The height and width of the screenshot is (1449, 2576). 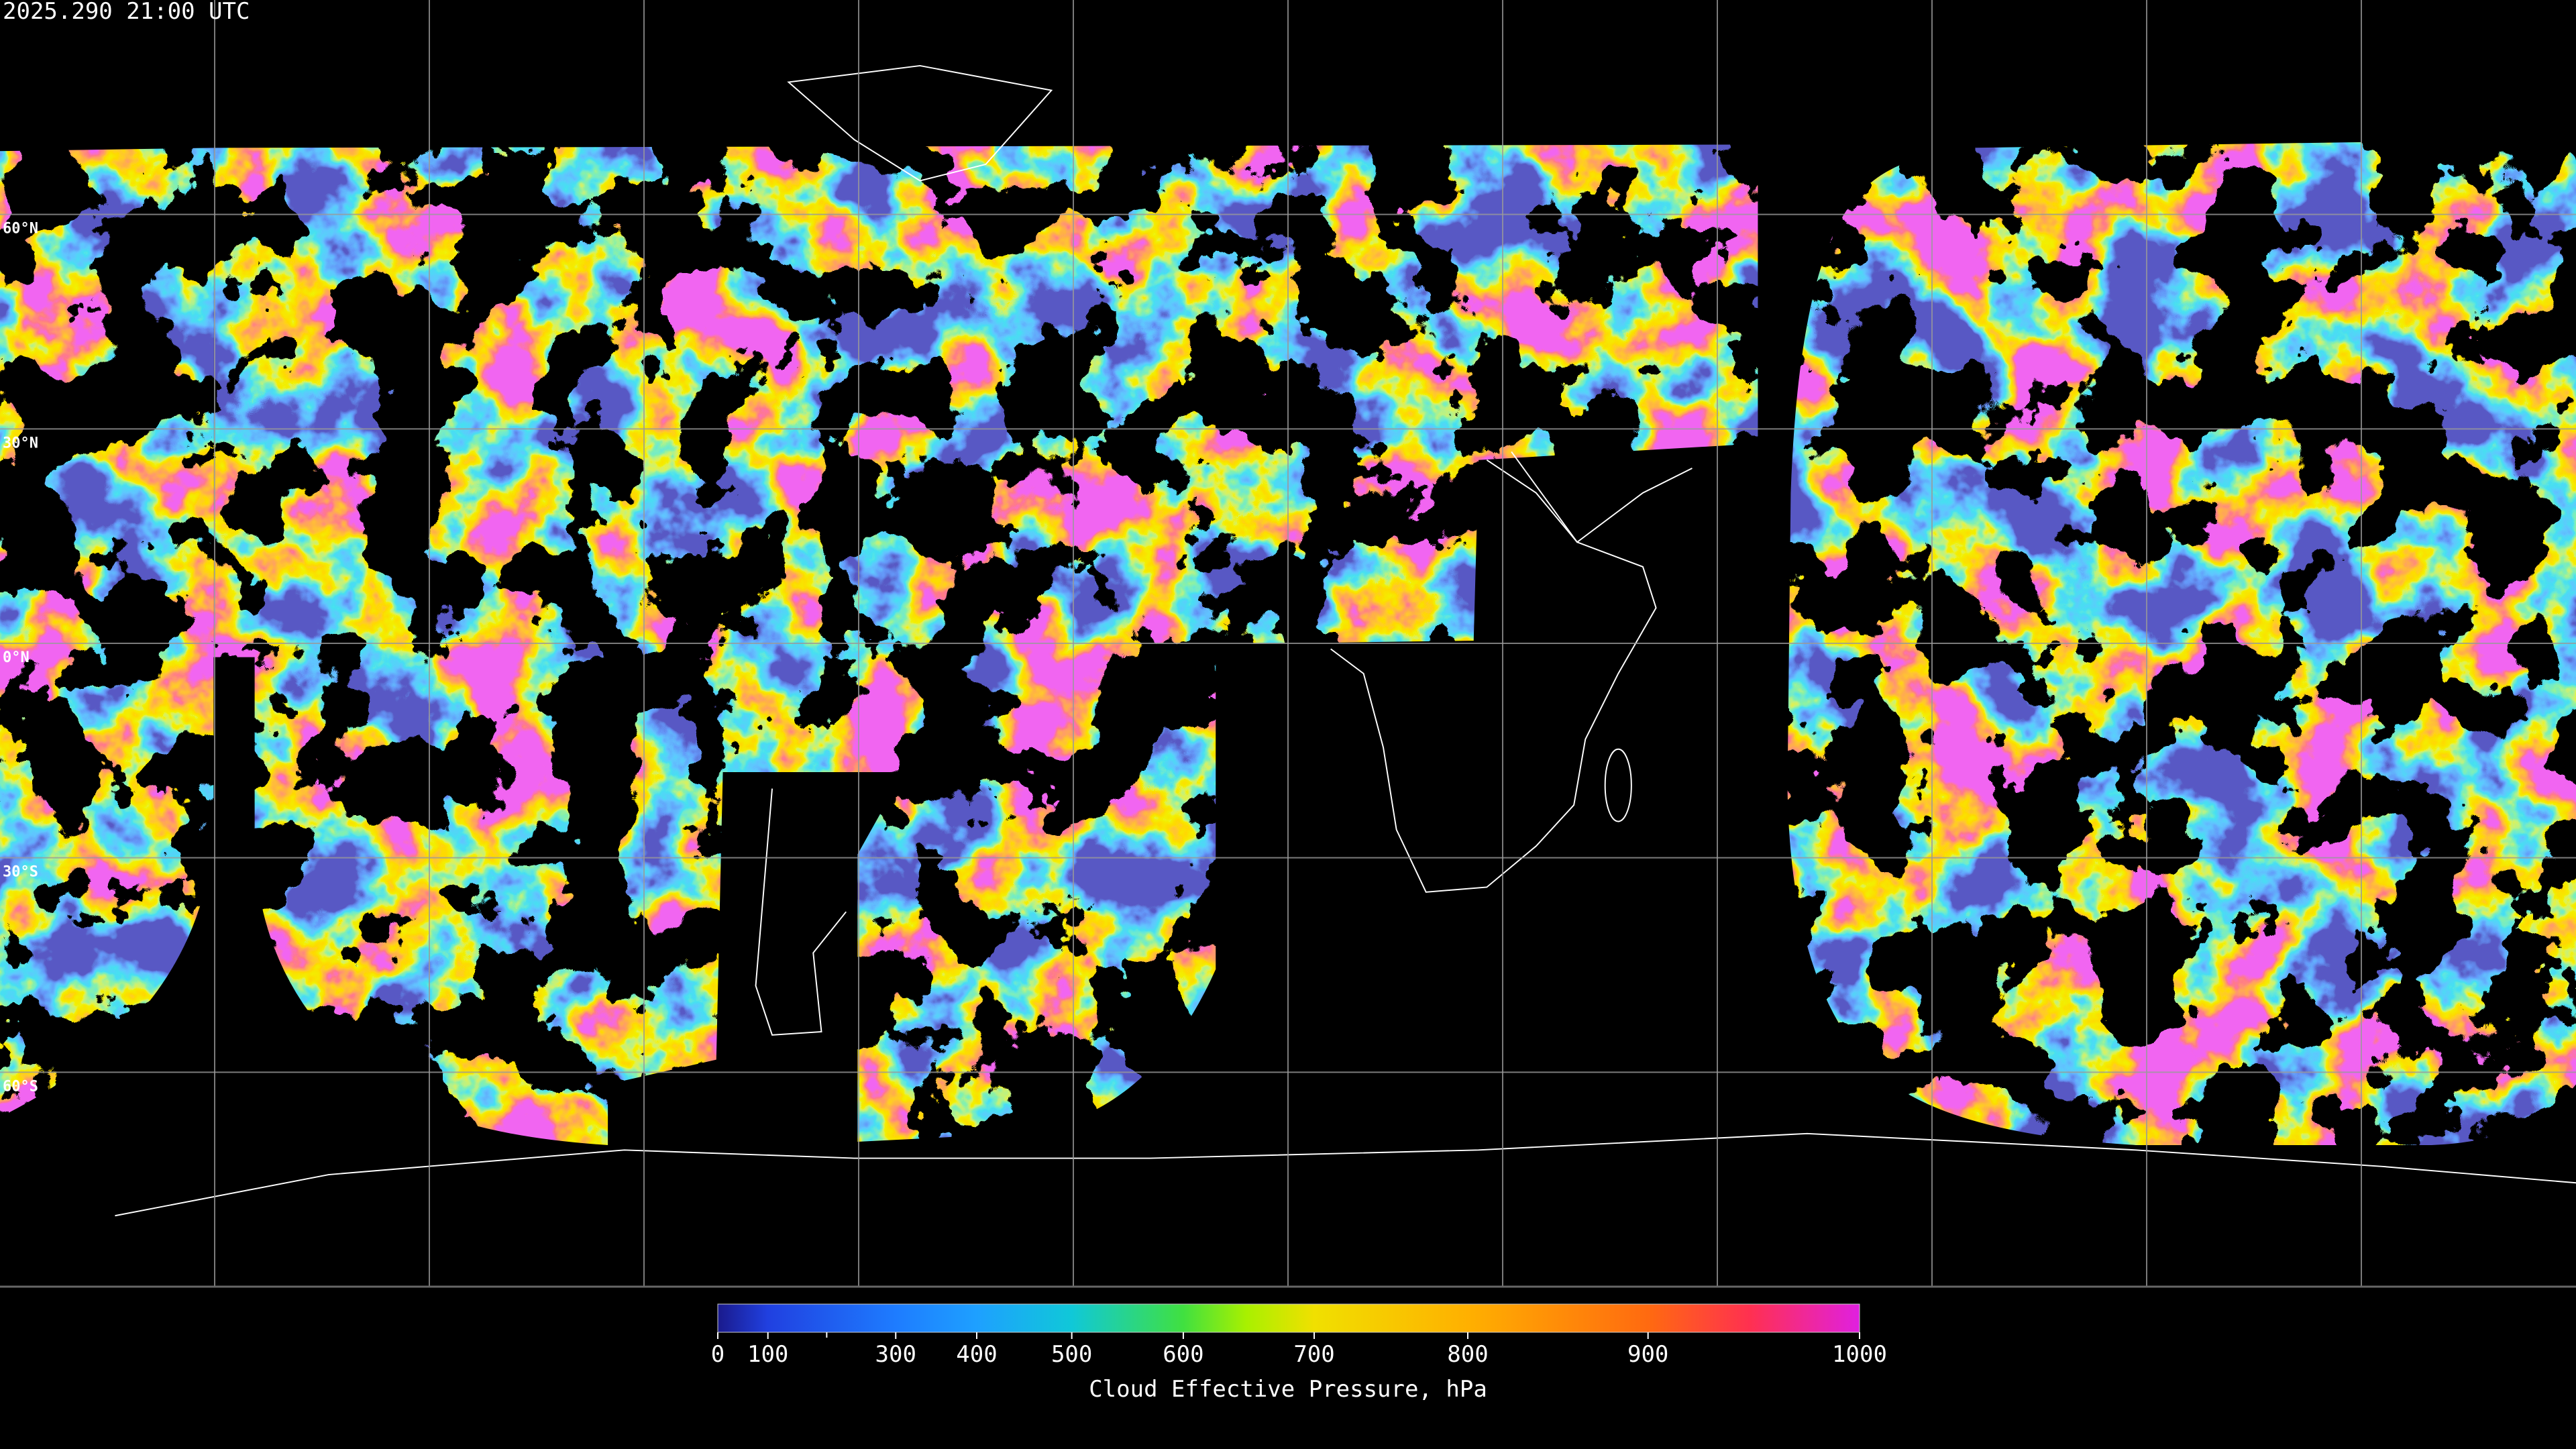 I want to click on colorbar-tick-label: 1000, so click(x=1859, y=1354).